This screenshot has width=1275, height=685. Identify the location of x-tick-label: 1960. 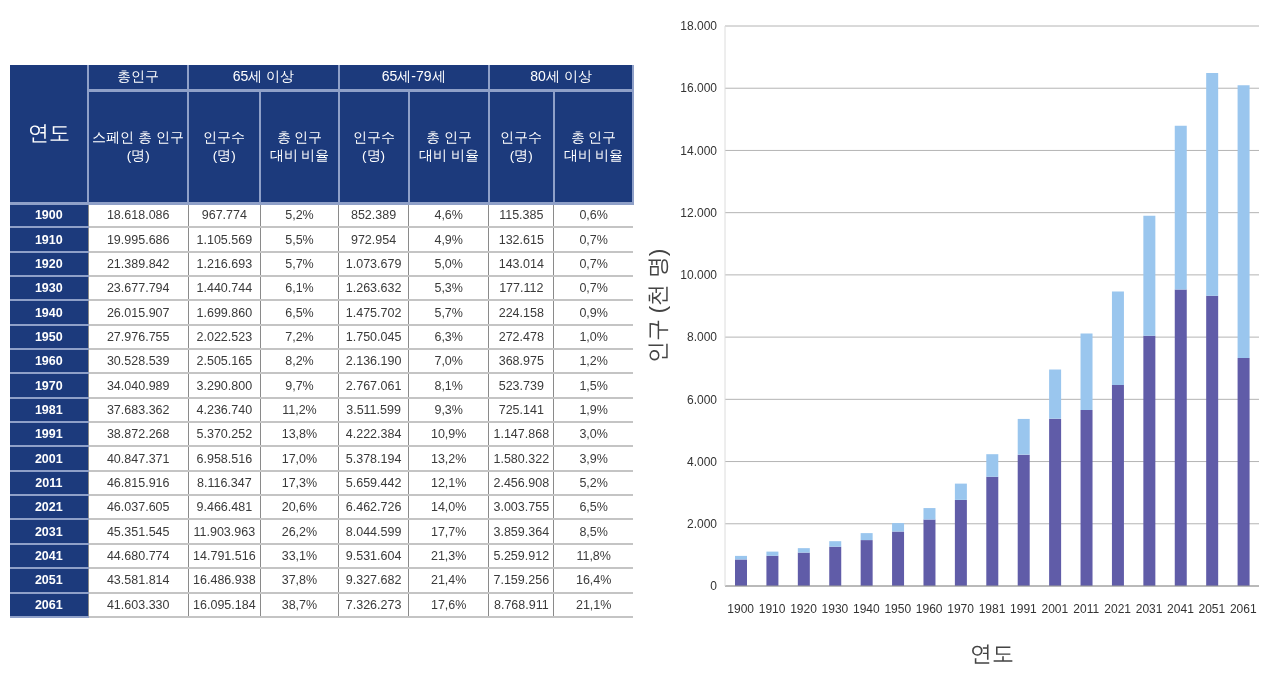
(929, 608).